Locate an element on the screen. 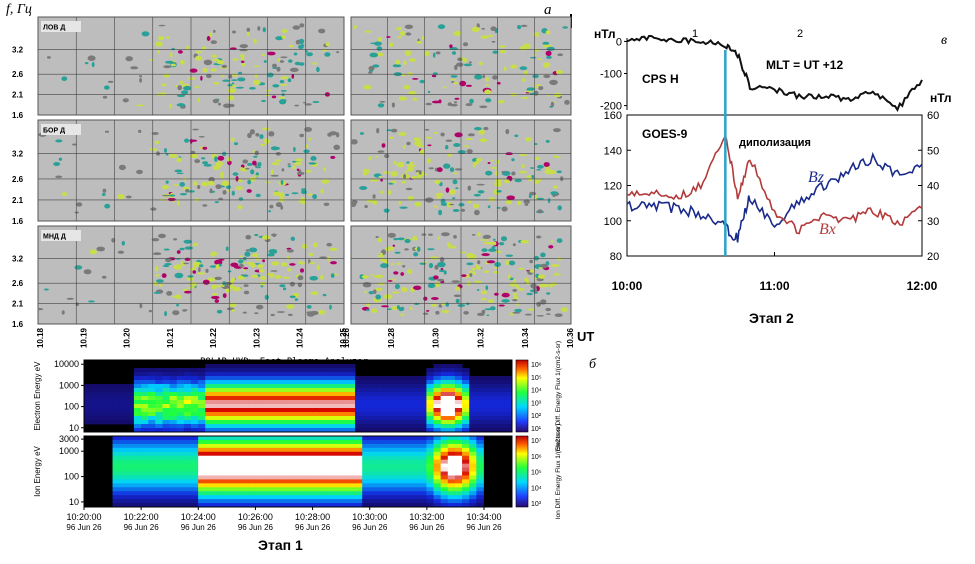 The height and width of the screenshot is (564, 975). electron-colorbar is located at coordinates (522, 396).